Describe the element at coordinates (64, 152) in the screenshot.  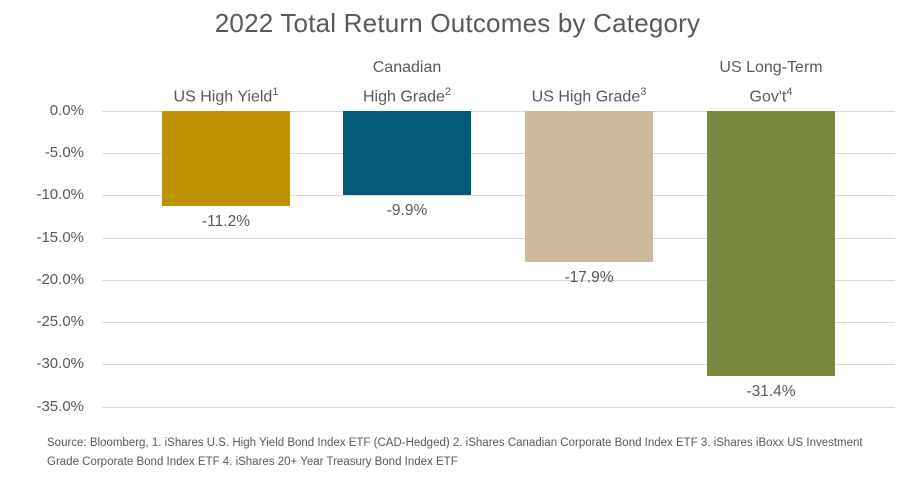
I see `y-axis-tick-label: -5.0%` at that location.